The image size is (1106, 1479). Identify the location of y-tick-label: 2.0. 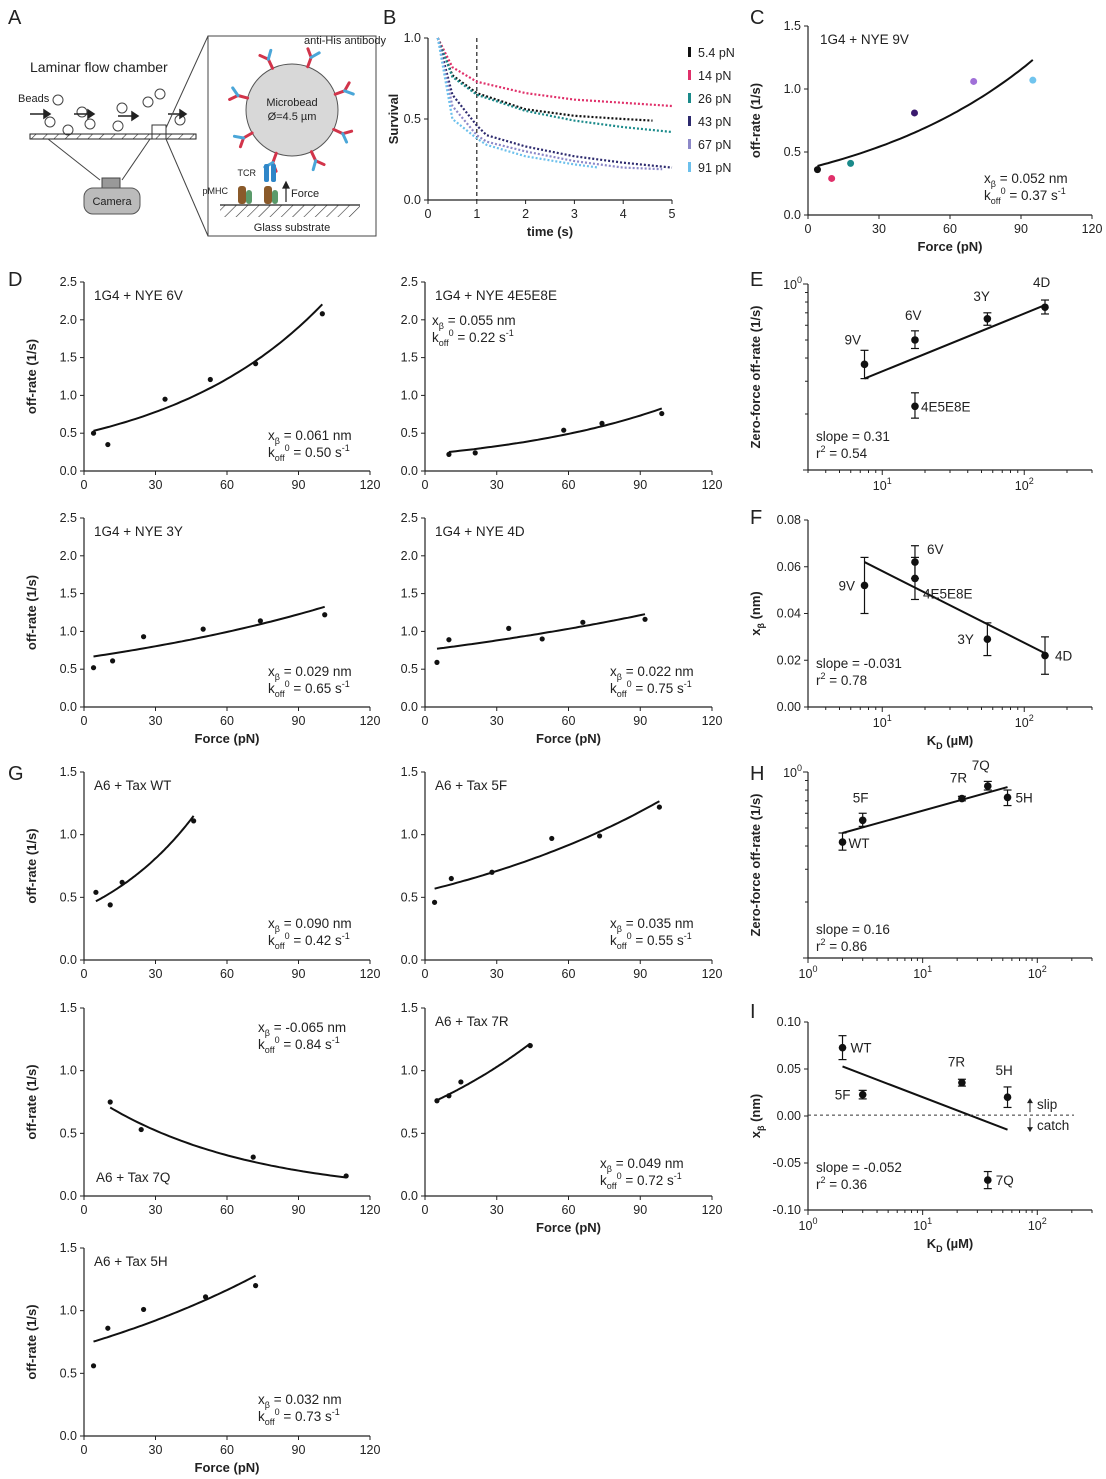
(409, 320).